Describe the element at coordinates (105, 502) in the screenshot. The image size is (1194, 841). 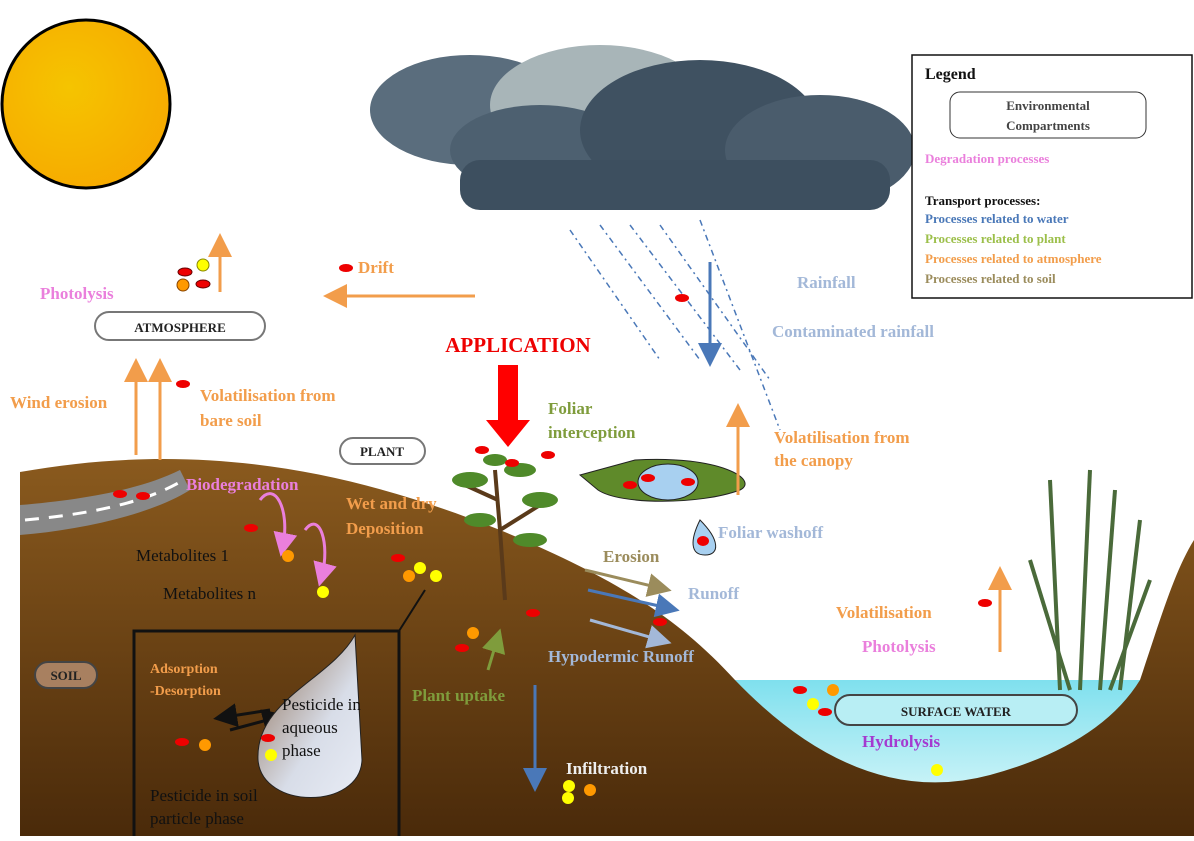
I see `road` at that location.